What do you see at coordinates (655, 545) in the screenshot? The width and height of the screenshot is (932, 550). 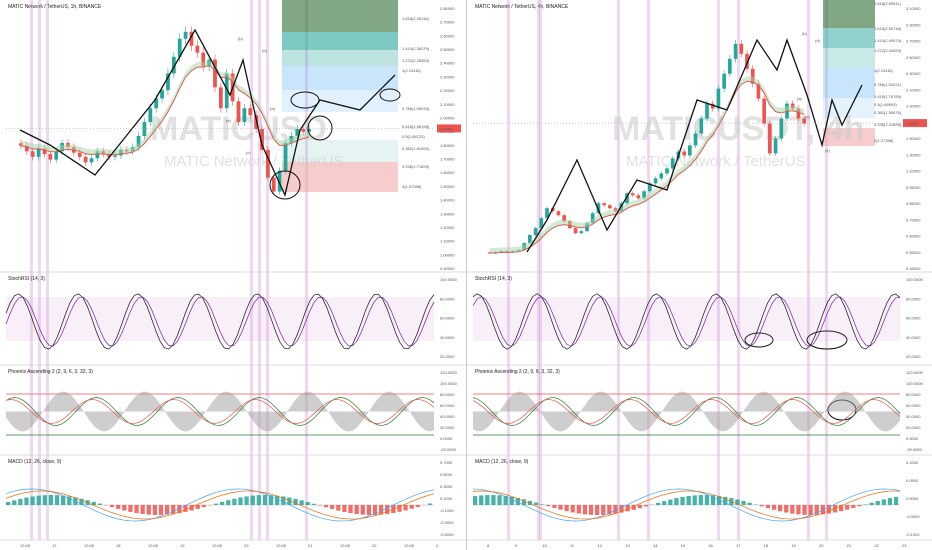 I see `time-axis-label: 14` at bounding box center [655, 545].